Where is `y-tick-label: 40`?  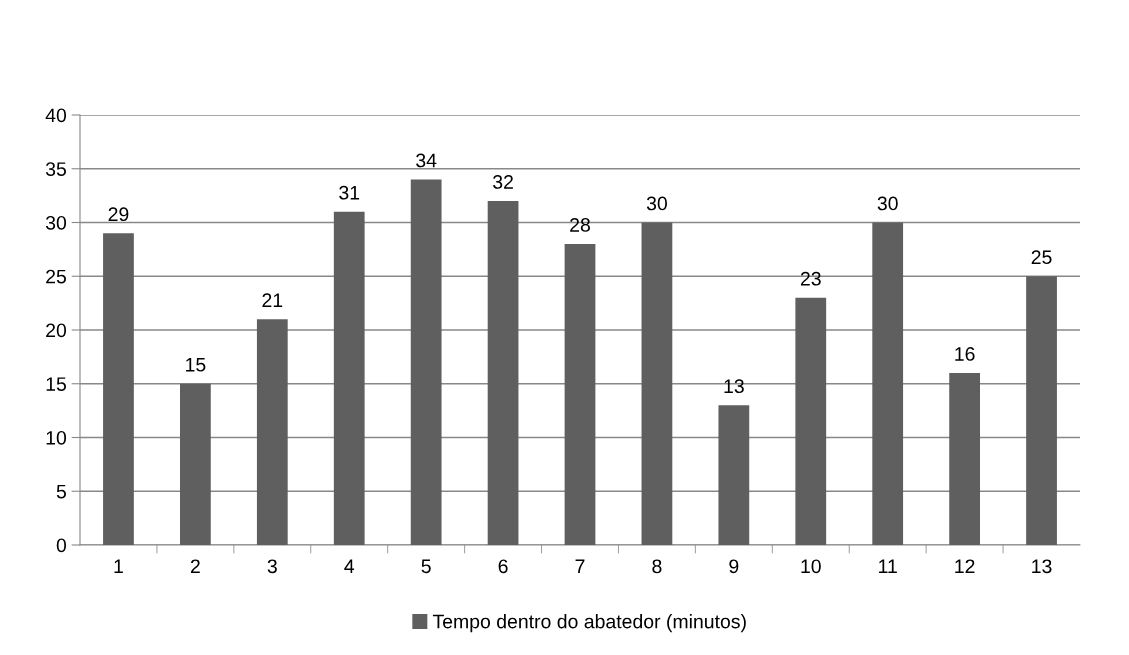
y-tick-label: 40 is located at coordinates (56, 115).